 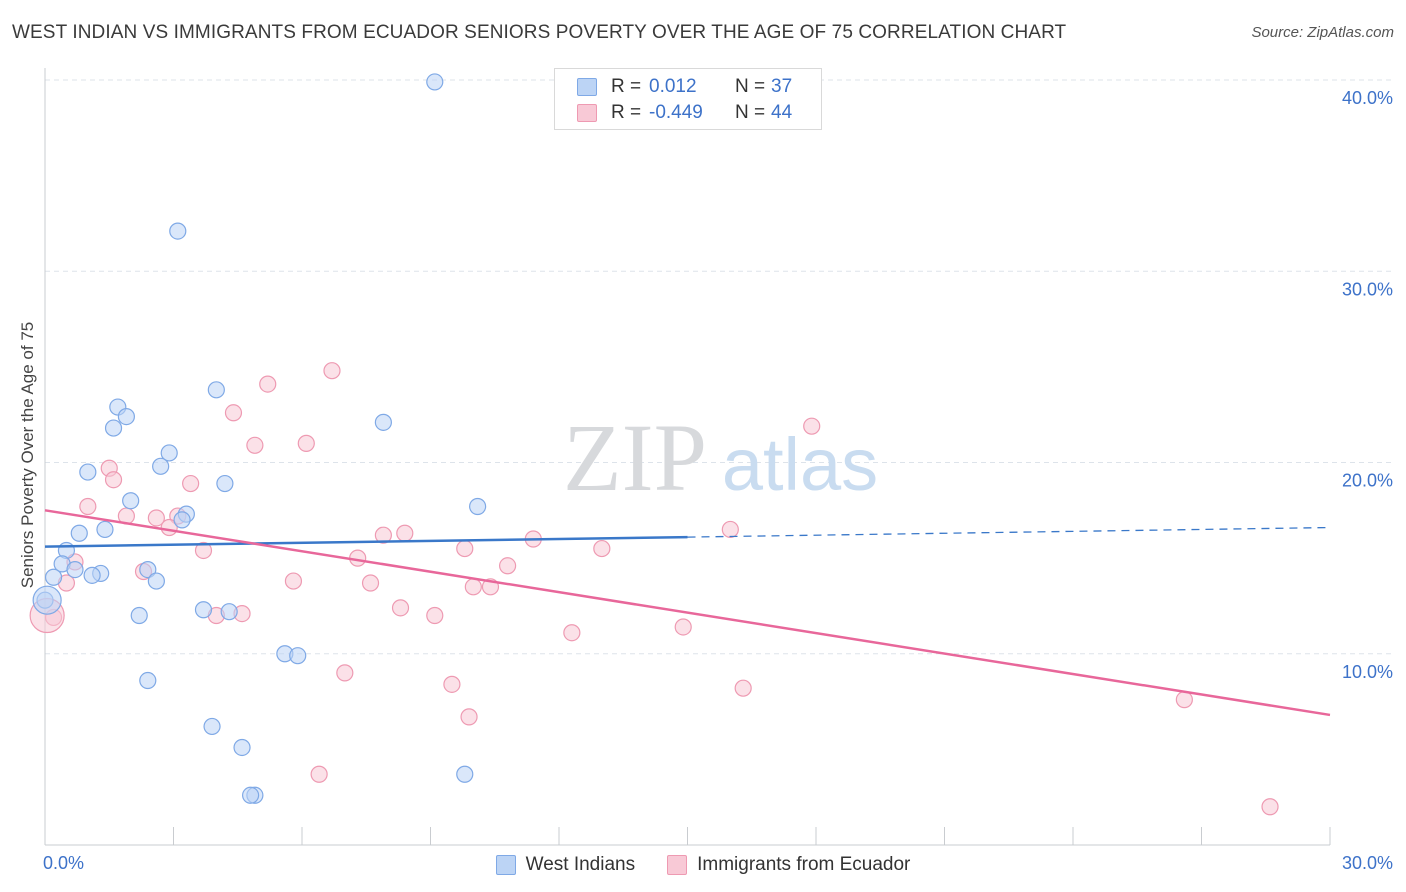 I want to click on legend-n-value: 37, so click(x=782, y=86).